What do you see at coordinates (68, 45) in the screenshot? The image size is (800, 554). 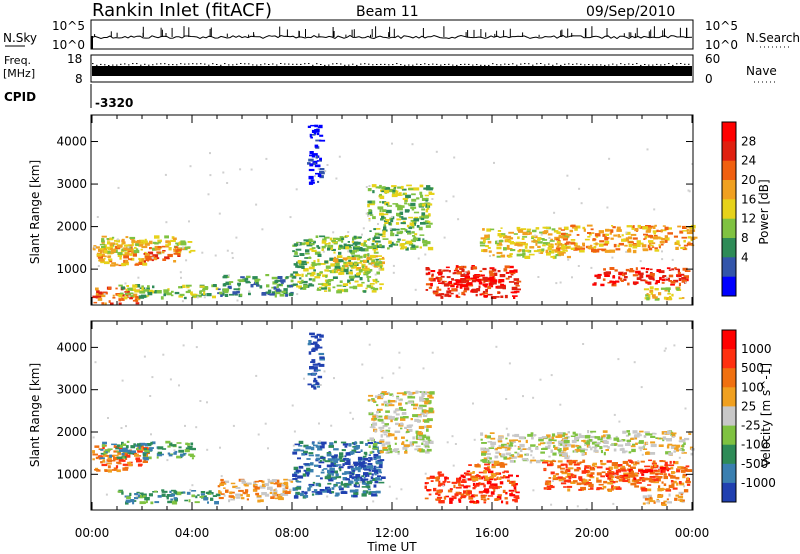 I see `nsky-tick-bottom: 10^0` at bounding box center [68, 45].